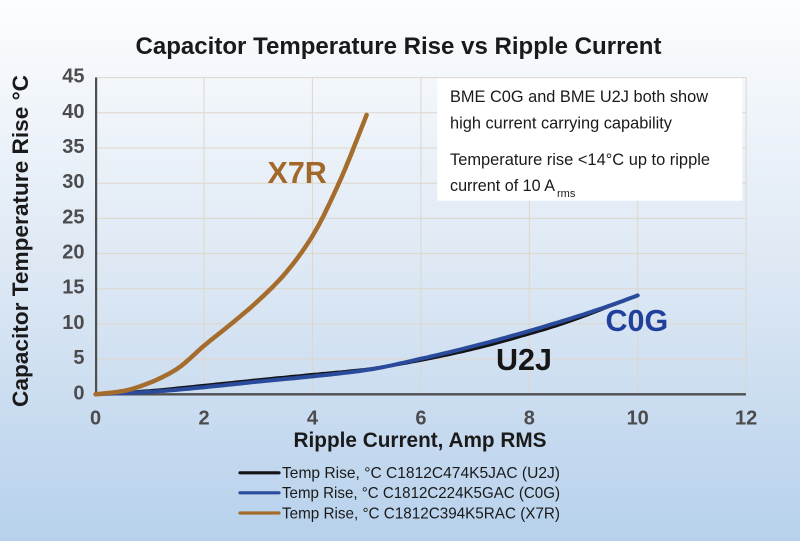 This screenshot has height=546, width=800. What do you see at coordinates (73, 217) in the screenshot?
I see `svg-text: 25` at bounding box center [73, 217].